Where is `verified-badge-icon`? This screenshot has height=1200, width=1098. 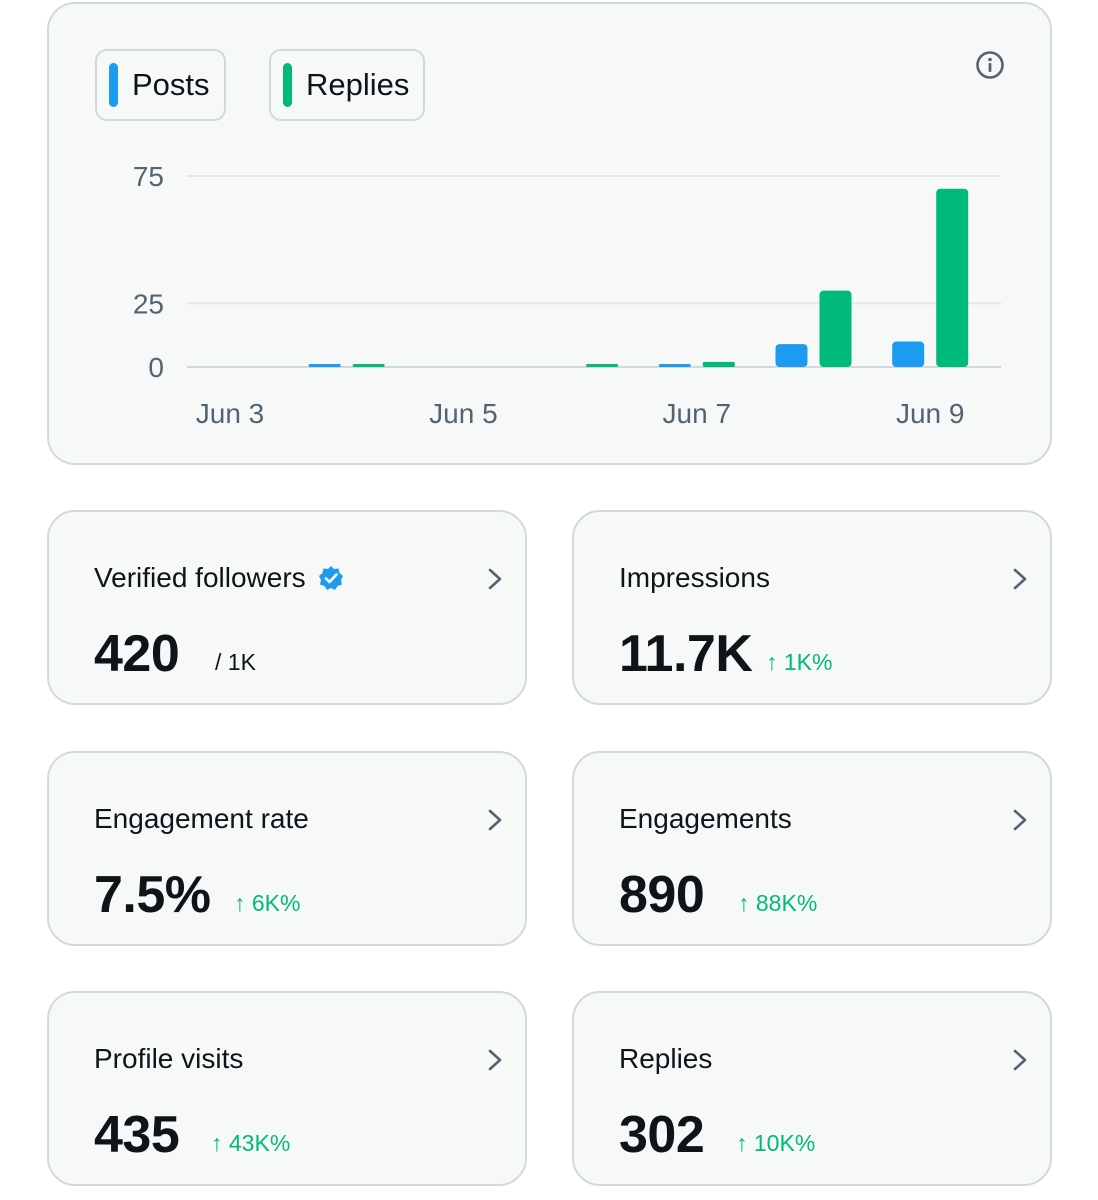
verified-badge-icon is located at coordinates (330, 578).